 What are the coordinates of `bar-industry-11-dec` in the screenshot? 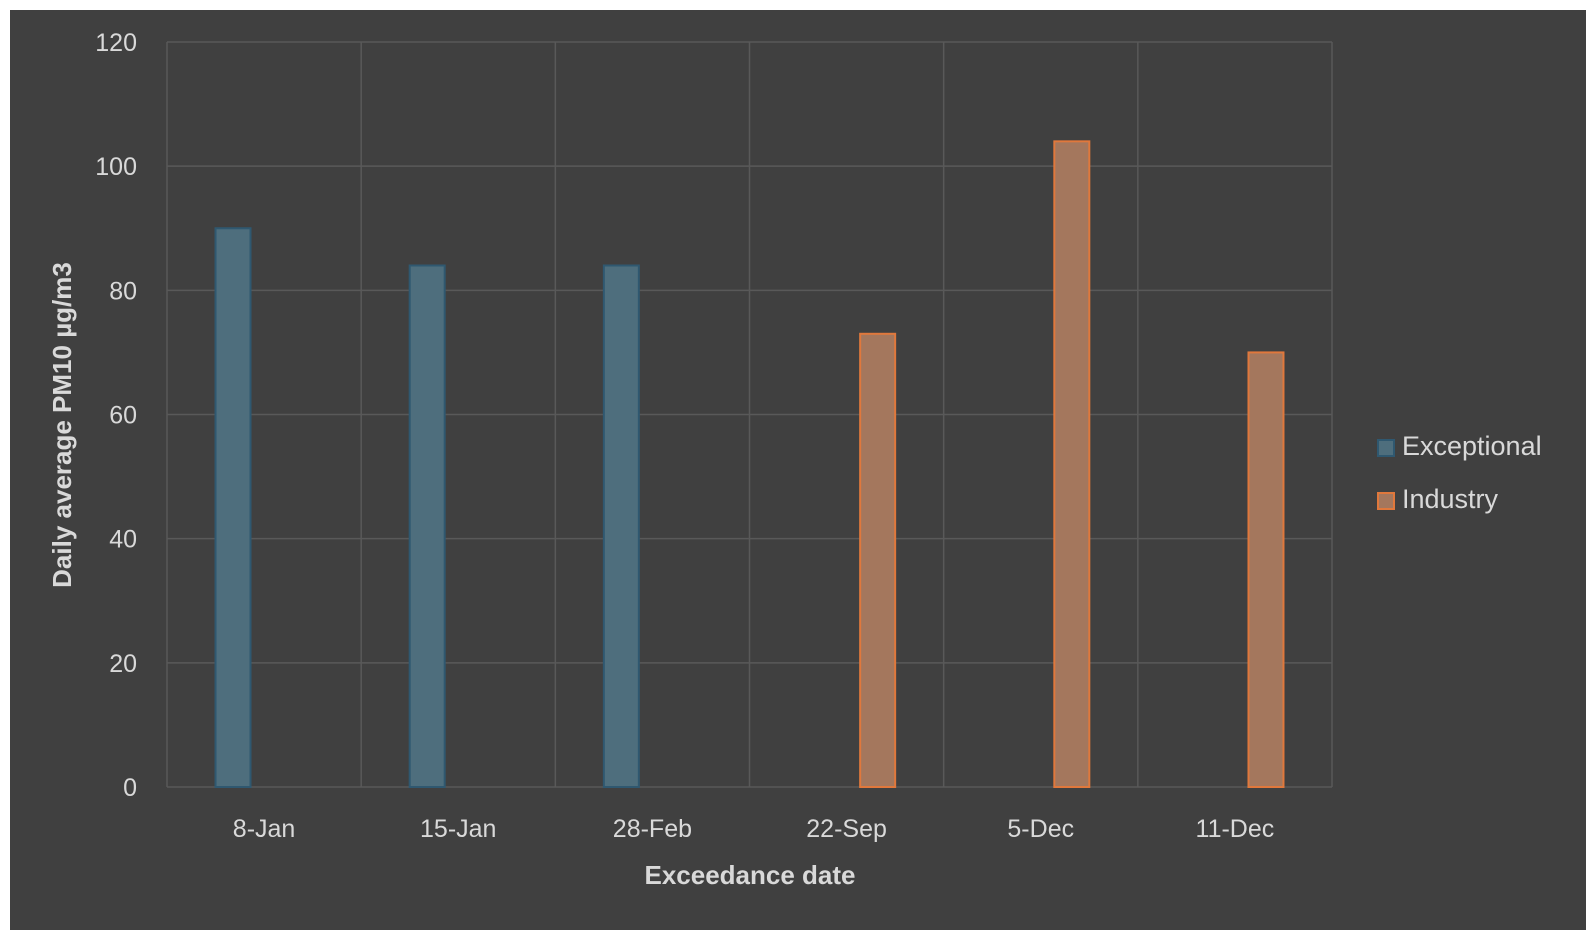 It's located at (1266, 569).